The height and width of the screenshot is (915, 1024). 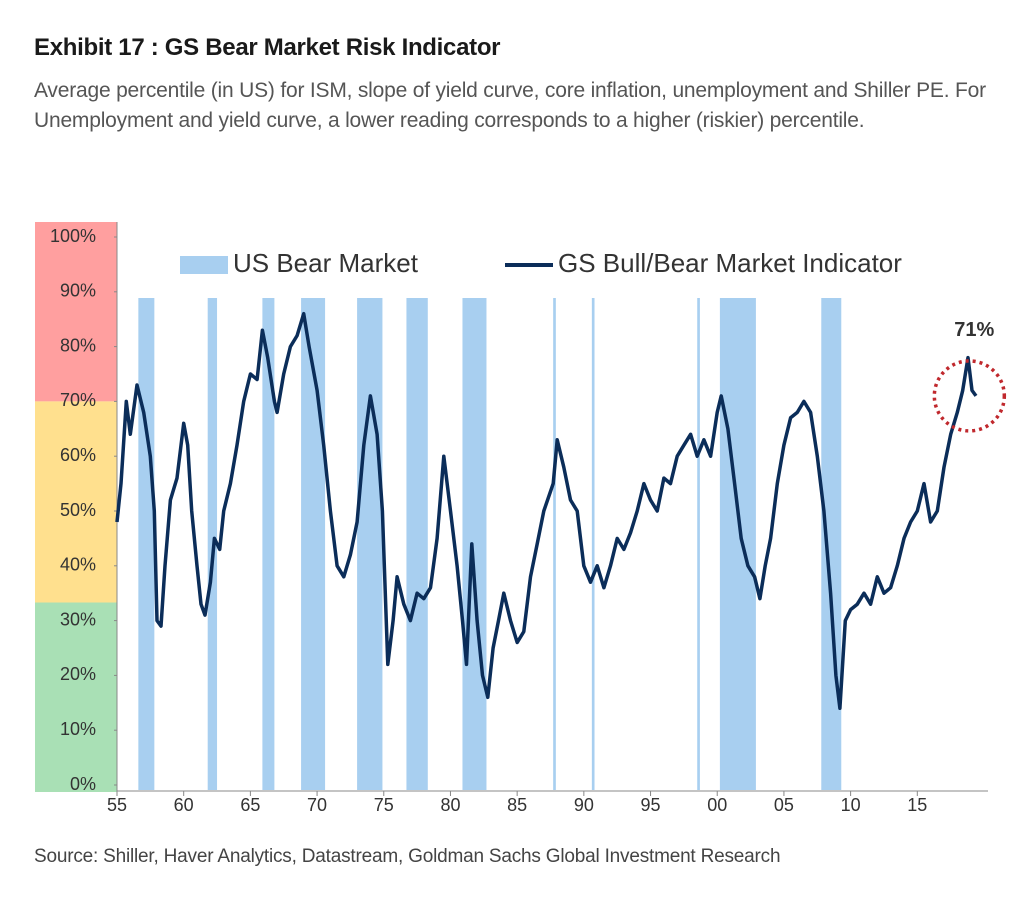 I want to click on y-tick-label: 50%, so click(x=78, y=510).